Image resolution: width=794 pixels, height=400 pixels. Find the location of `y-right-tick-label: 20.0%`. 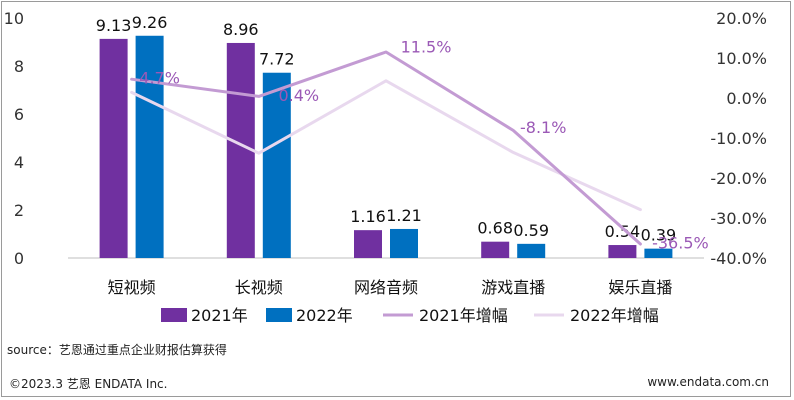

y-right-tick-label: 20.0% is located at coordinates (741, 18).